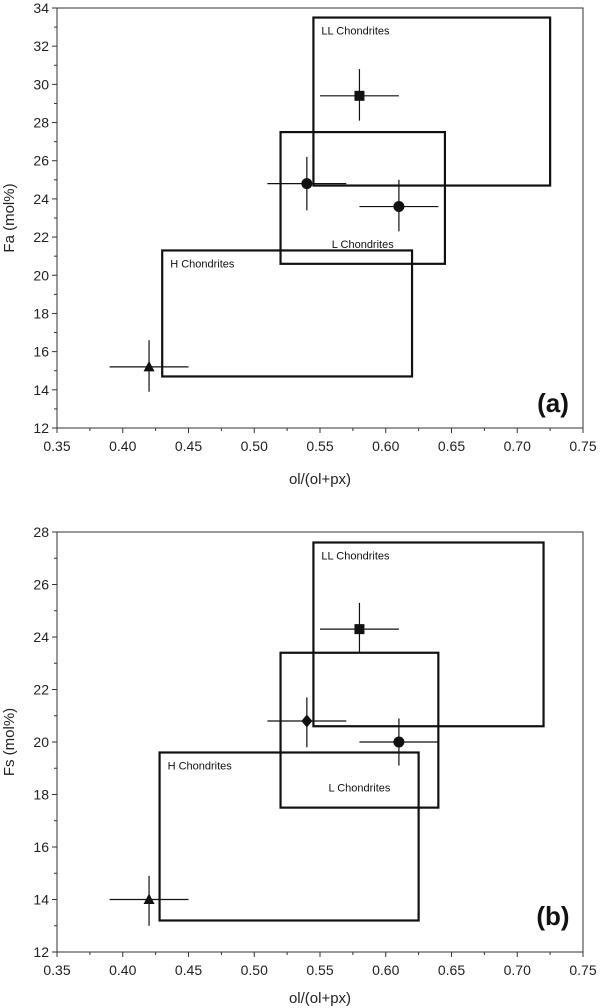  Describe the element at coordinates (9, 217) in the screenshot. I see `y-axis-title: Fa (mol%)` at that location.